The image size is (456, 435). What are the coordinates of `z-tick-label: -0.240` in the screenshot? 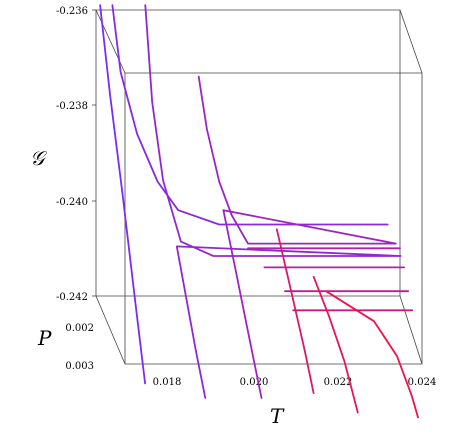 It's located at (72, 202).